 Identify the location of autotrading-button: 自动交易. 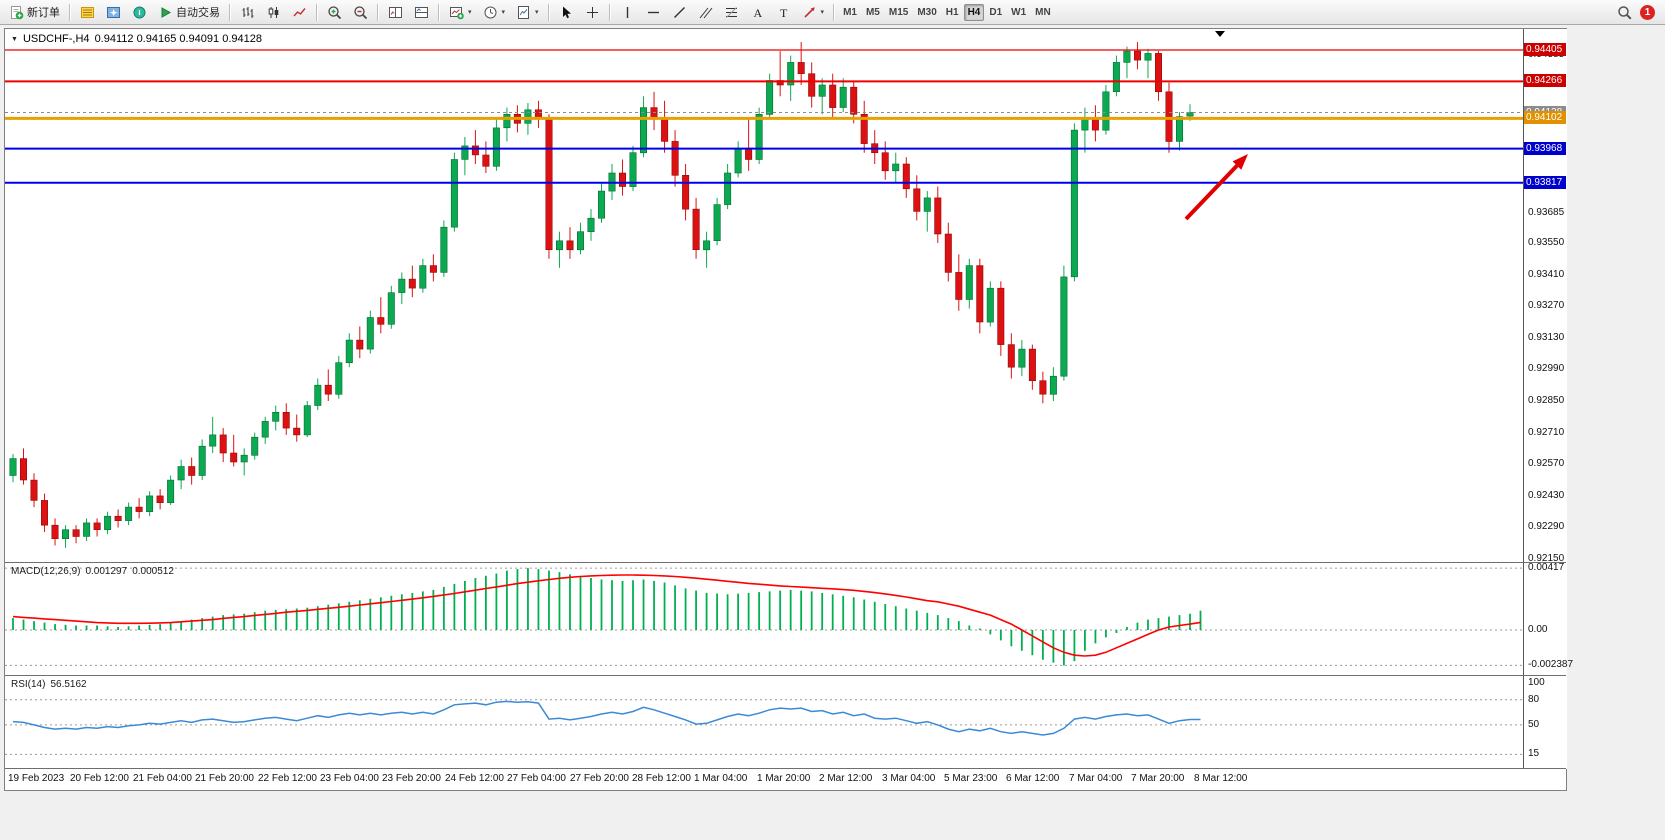
(189, 12).